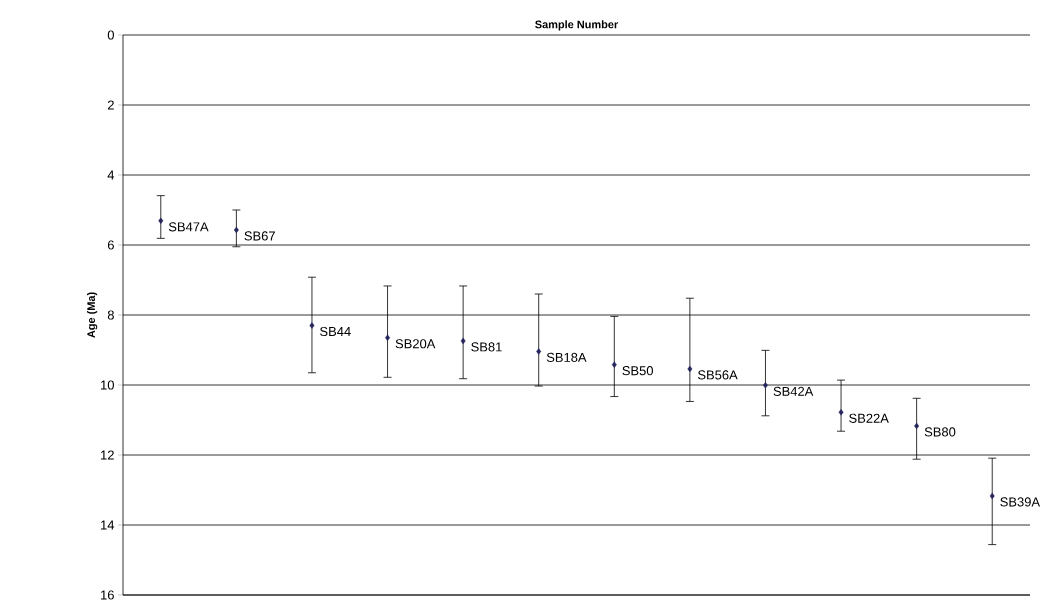 The height and width of the screenshot is (603, 1055). What do you see at coordinates (107, 455) in the screenshot?
I see `y-tick-label: 12` at bounding box center [107, 455].